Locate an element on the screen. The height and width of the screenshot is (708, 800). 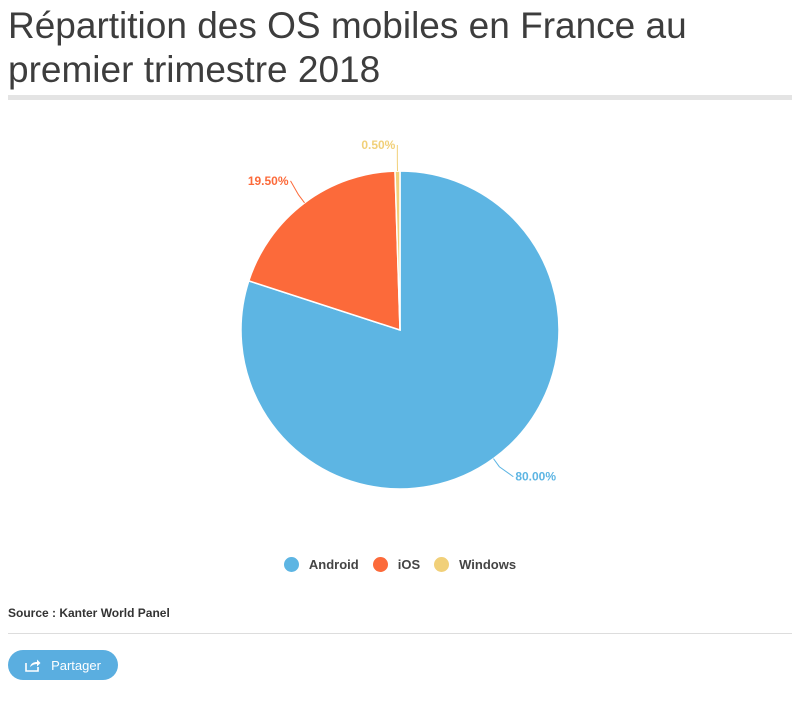
legend-item-windows: Windows is located at coordinates (475, 564).